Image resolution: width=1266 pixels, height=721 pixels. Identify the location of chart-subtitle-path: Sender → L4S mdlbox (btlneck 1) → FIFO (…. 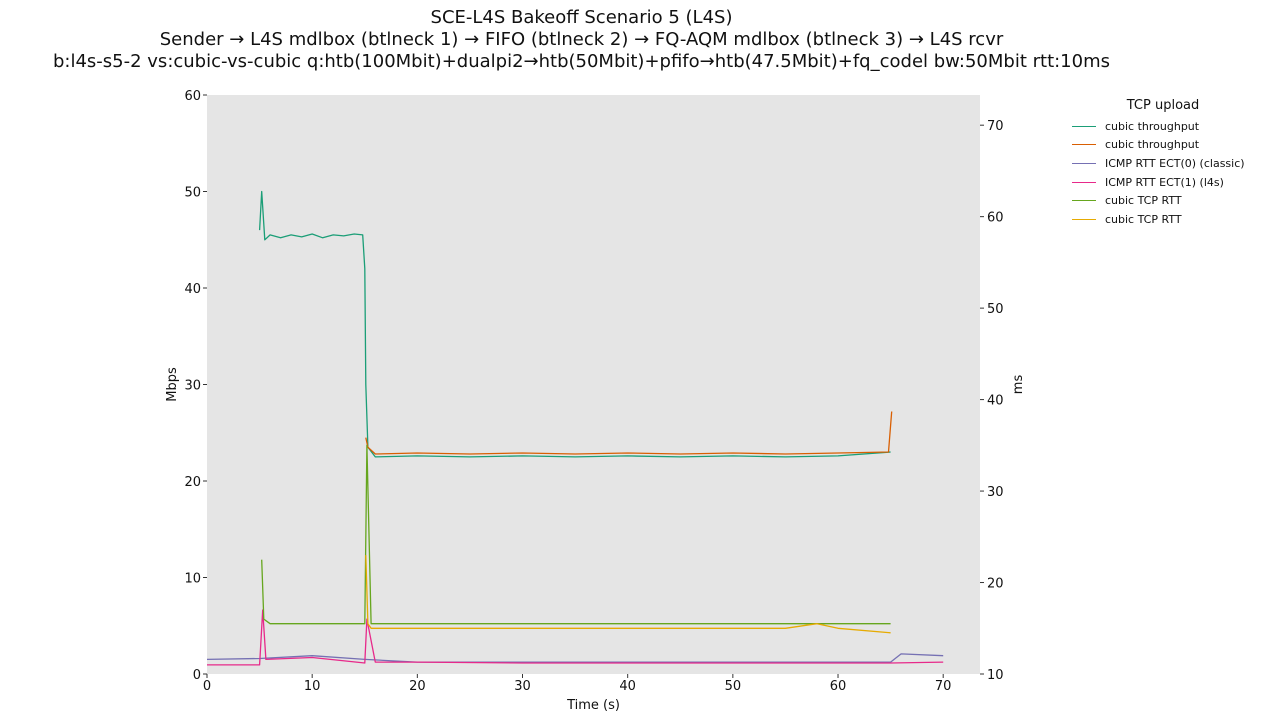
(581, 39).